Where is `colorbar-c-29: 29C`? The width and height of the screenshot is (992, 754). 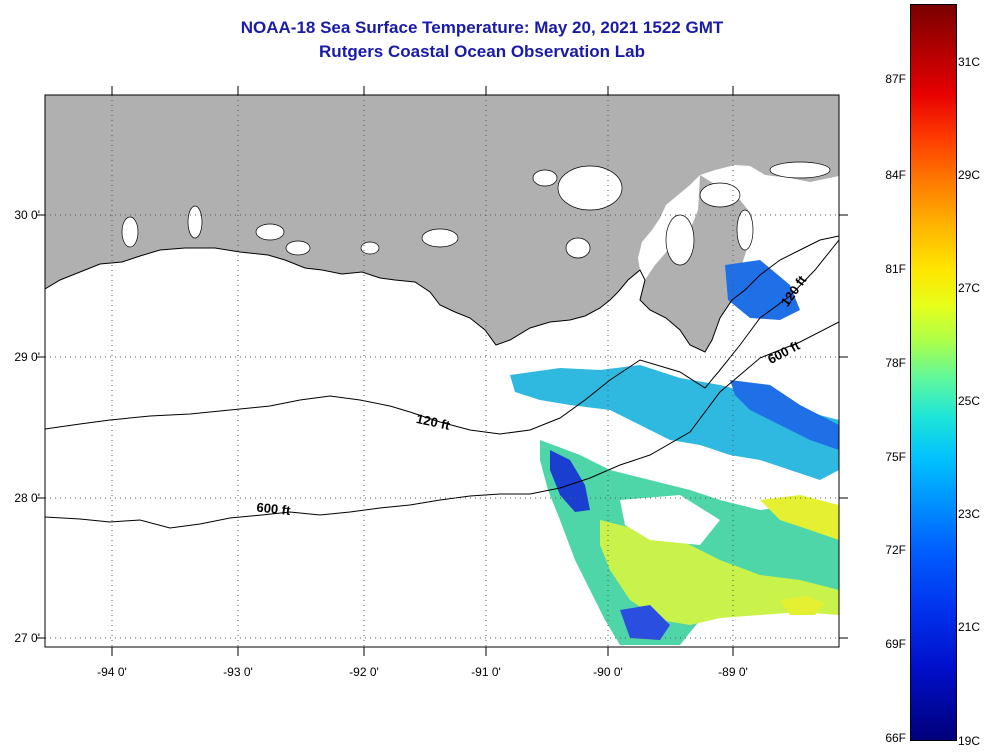 colorbar-c-29: 29C is located at coordinates (969, 175).